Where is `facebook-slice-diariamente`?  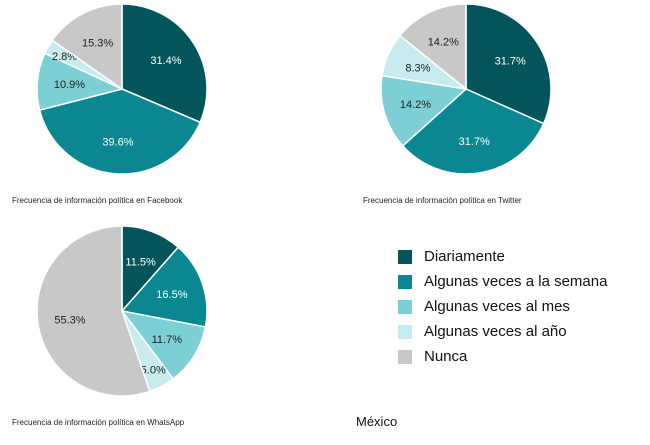
facebook-slice-diariamente is located at coordinates (164, 63).